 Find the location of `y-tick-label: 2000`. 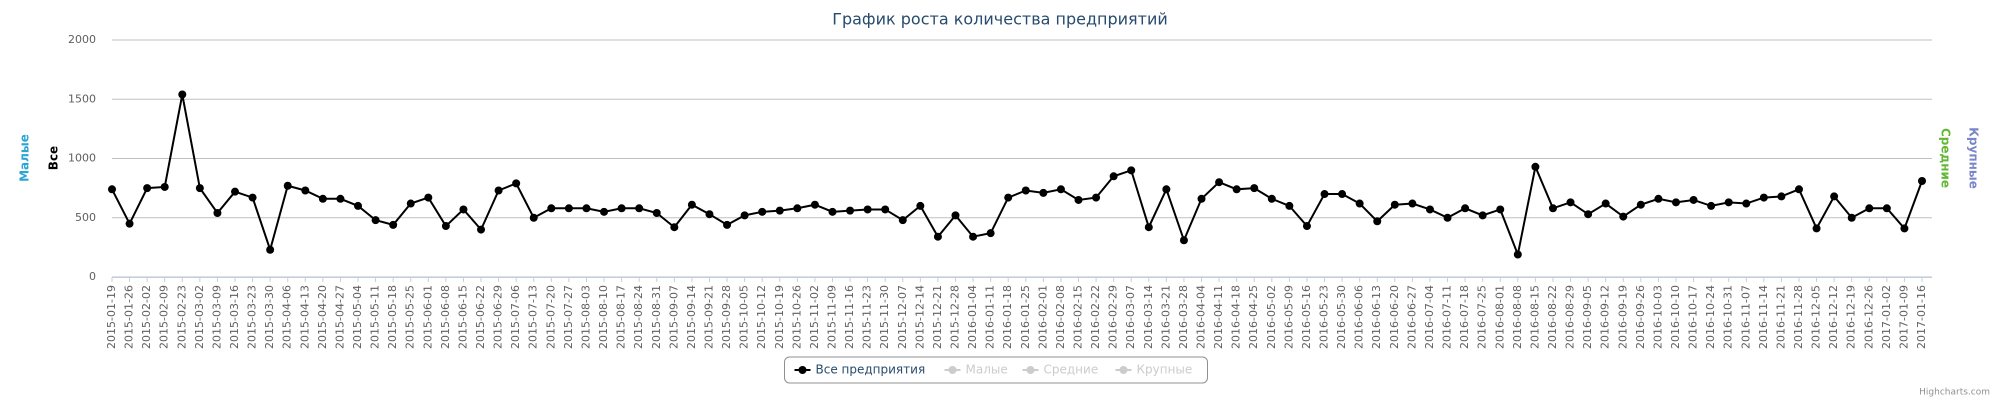

y-tick-label: 2000 is located at coordinates (82, 39).